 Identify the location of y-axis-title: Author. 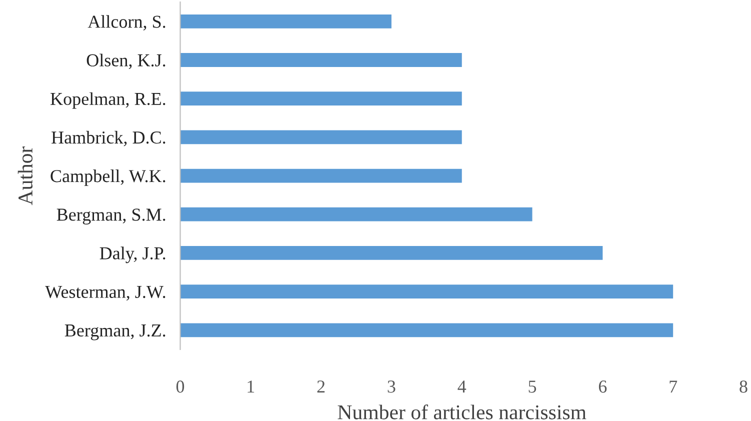
(25, 176).